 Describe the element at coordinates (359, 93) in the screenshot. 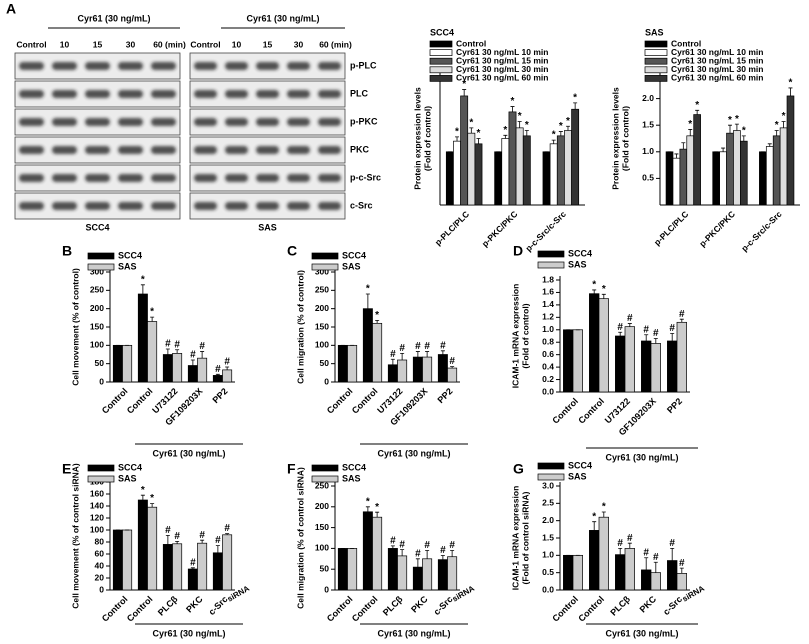

I see `row-label: PLC` at that location.